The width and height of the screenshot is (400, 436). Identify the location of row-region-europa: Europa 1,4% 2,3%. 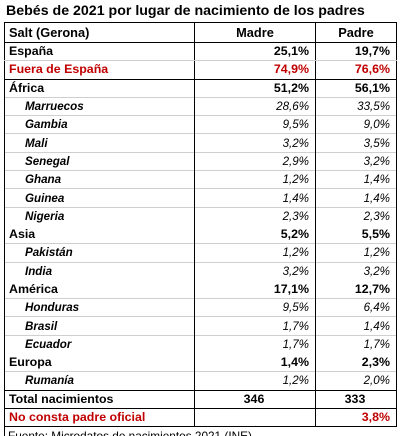
(200, 362).